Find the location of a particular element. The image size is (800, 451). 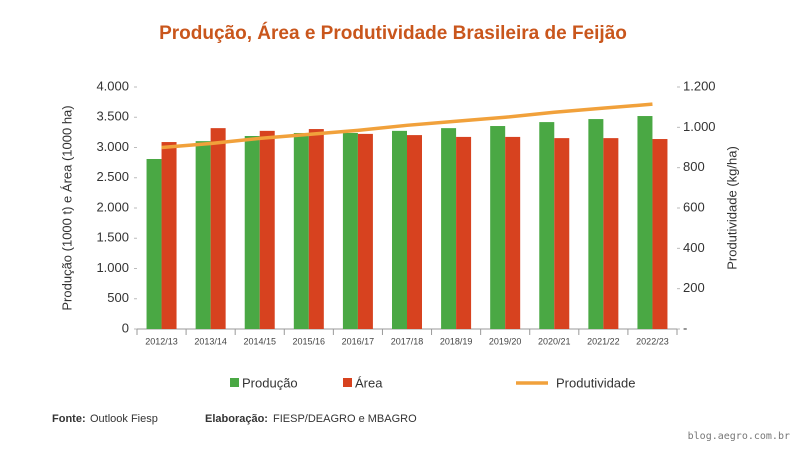

y-tick-label: 2.500 is located at coordinates (112, 176).